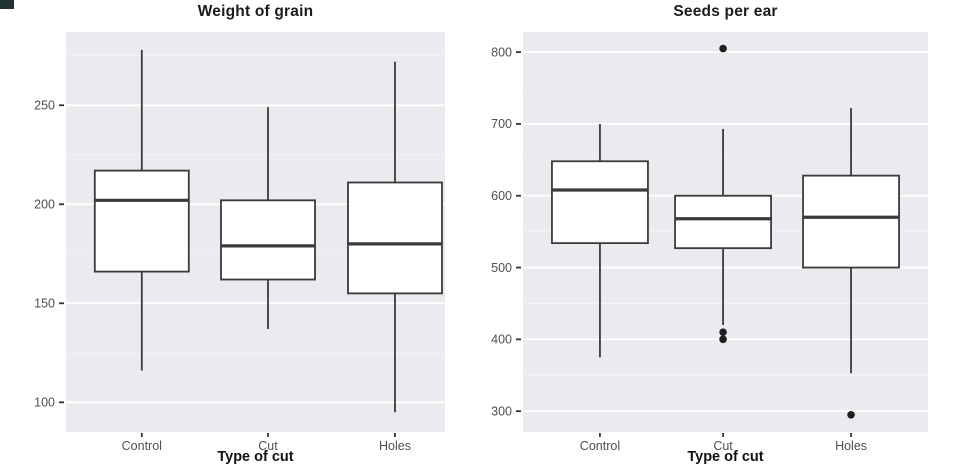  Describe the element at coordinates (501, 124) in the screenshot. I see `y-tick-label: 700` at that location.